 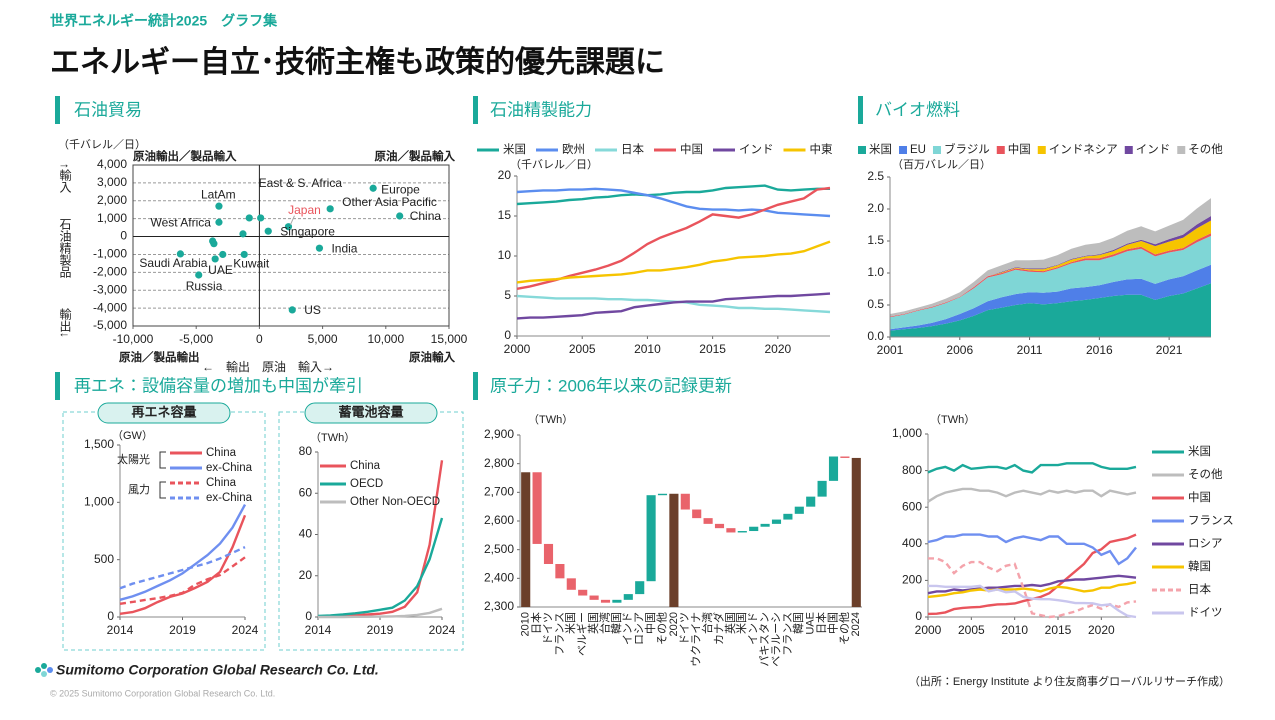 What do you see at coordinates (640, 628) in the screenshot?
I see `x-tick-label: ロシア` at bounding box center [640, 628].